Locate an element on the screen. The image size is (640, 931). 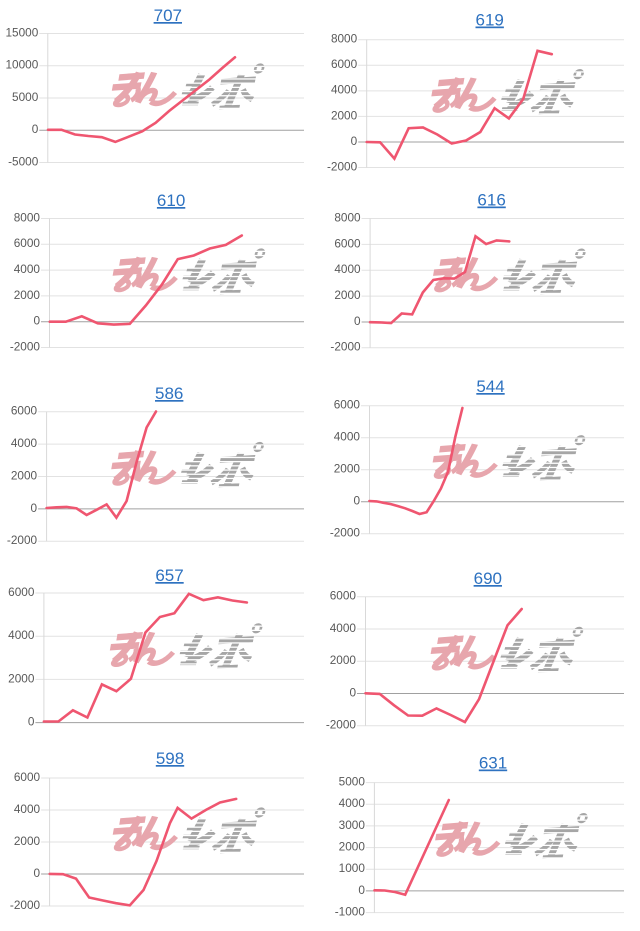
svg-text: 619 is located at coordinates (490, 20).